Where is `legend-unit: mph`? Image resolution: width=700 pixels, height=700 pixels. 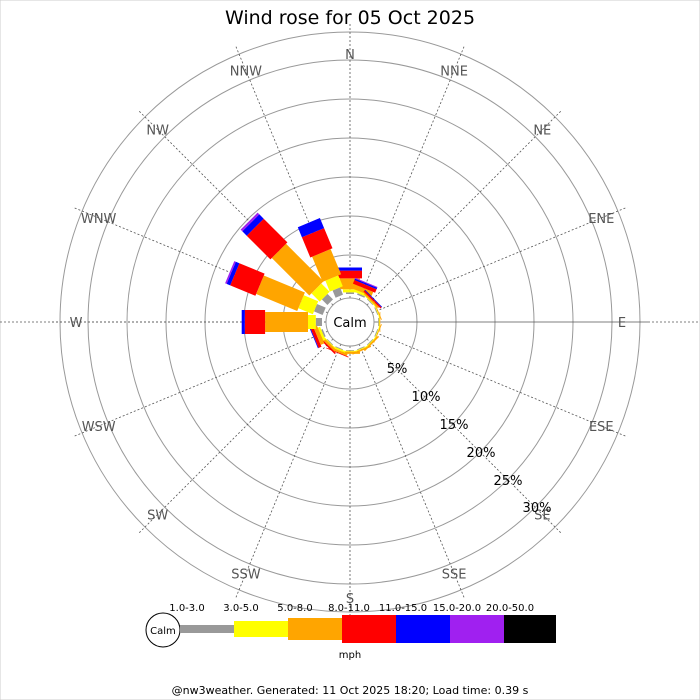
legend-unit: mph is located at coordinates (350, 655).